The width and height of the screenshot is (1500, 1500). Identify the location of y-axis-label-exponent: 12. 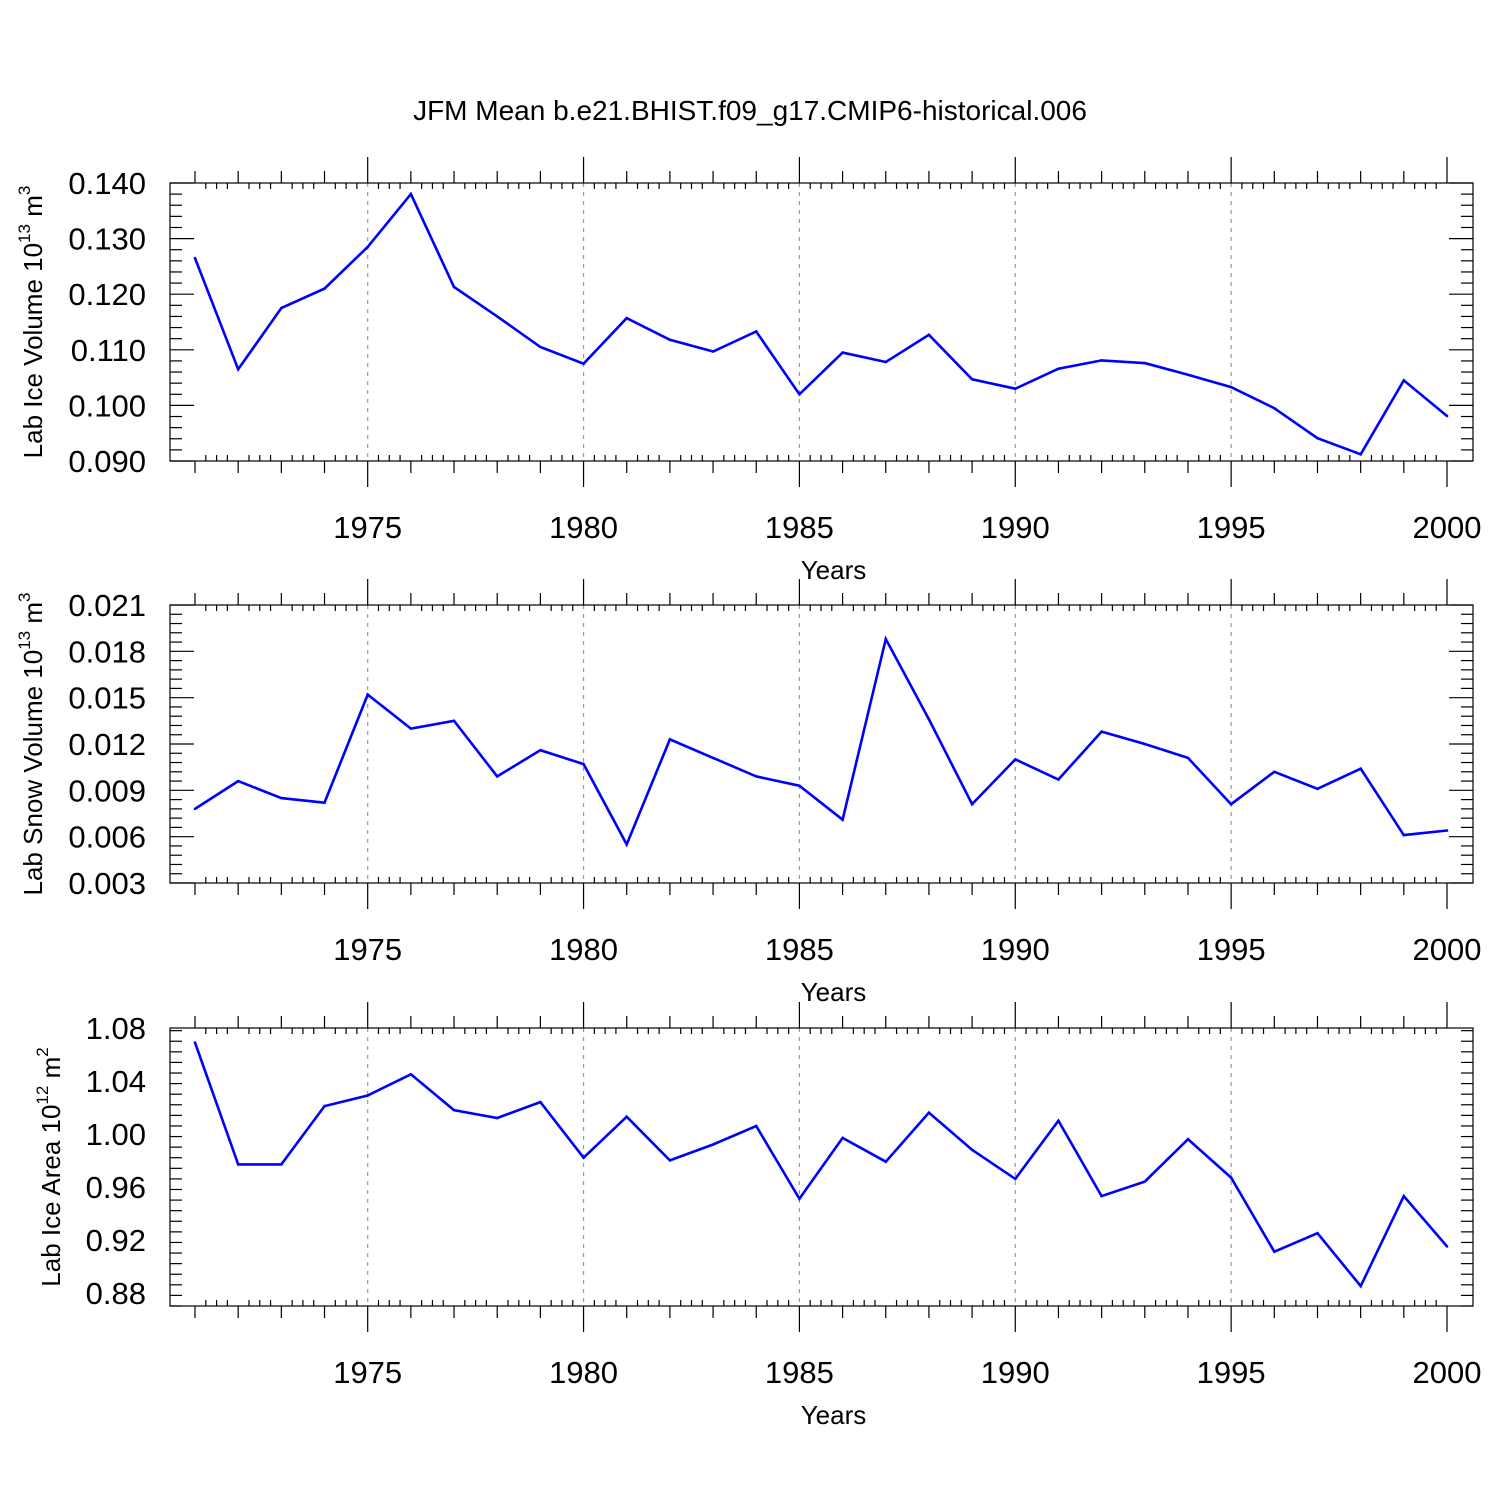
(42, 1095).